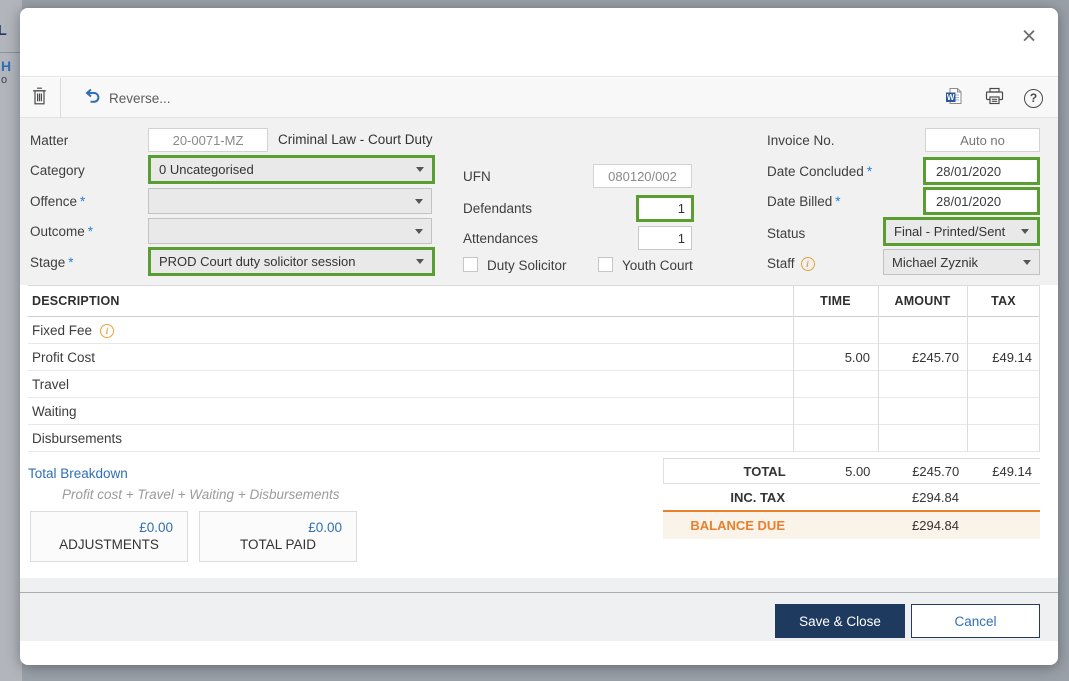 This screenshot has width=1069, height=681. Describe the element at coordinates (291, 261) in the screenshot. I see `stage-dropdown: PROD Court duty solicitor session` at that location.